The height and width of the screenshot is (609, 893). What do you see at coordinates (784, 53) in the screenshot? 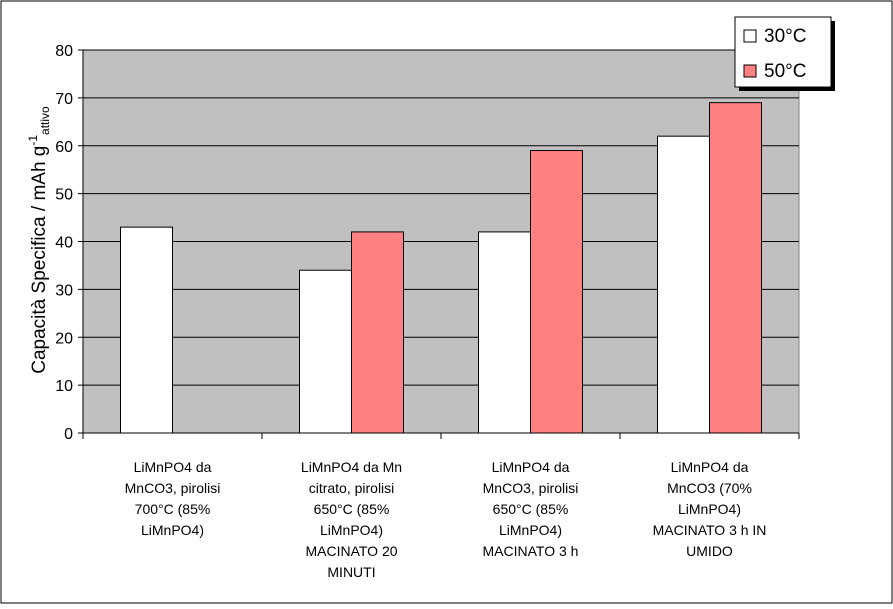
I see `legend: 30°C 50°C` at bounding box center [784, 53].